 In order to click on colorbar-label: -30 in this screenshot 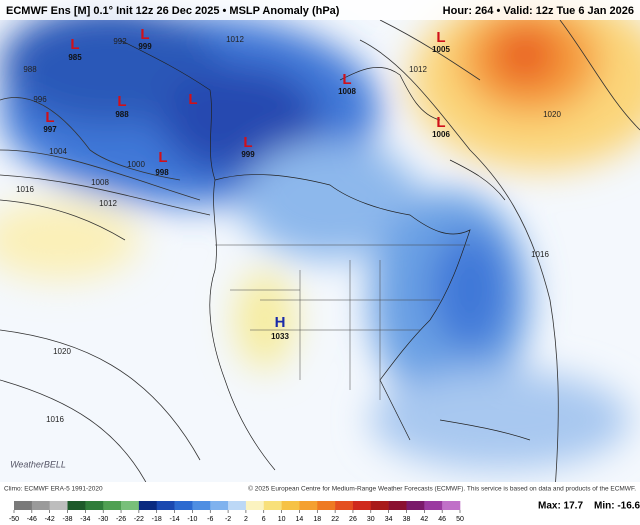, I will do `click(103, 519)`.